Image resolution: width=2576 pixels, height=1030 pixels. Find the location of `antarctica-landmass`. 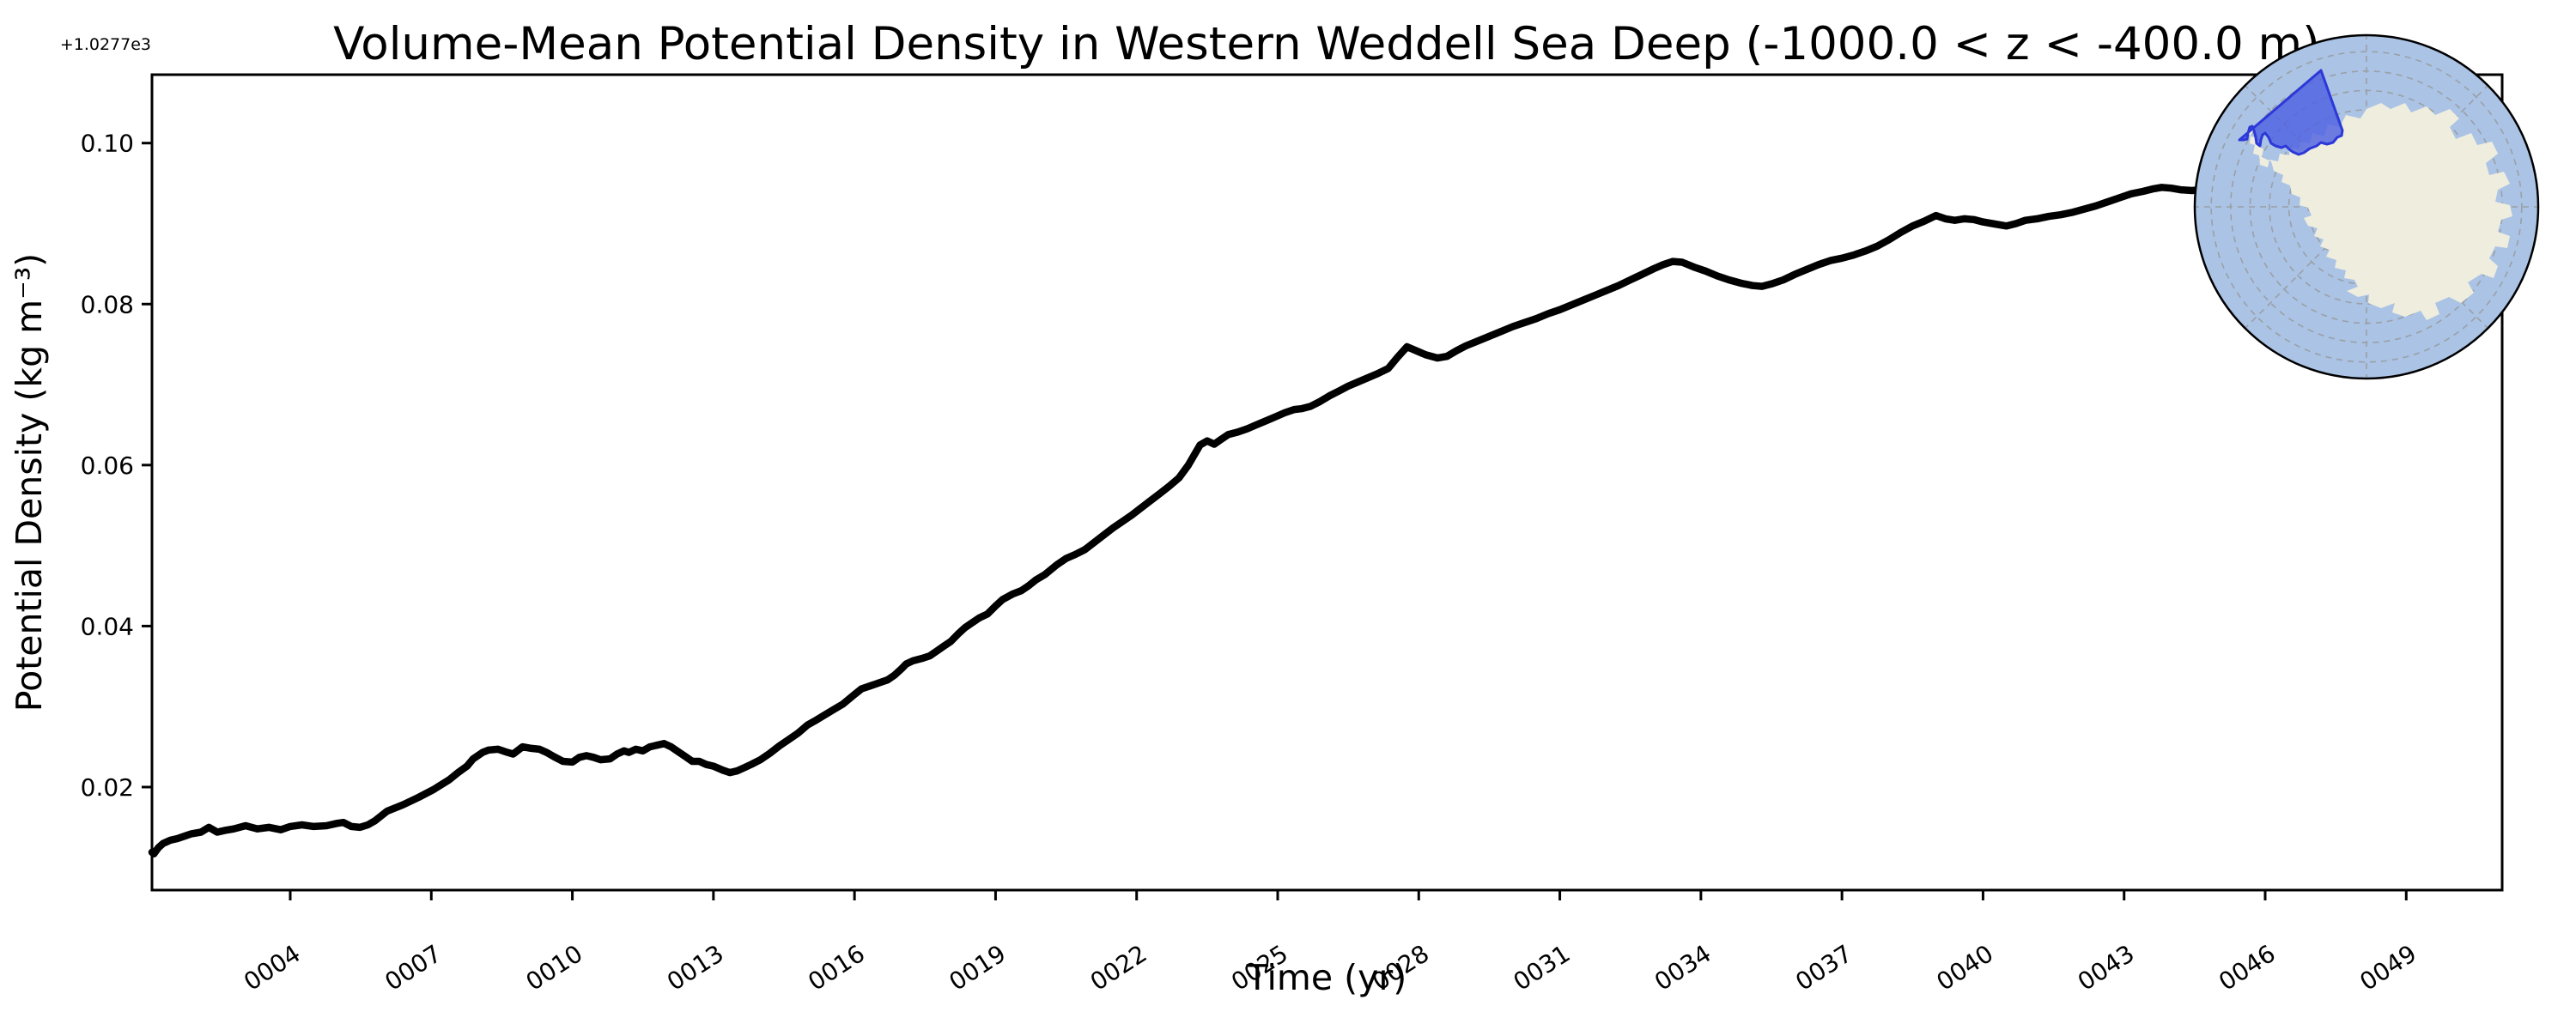

antarctica-landmass is located at coordinates (2379, 211).